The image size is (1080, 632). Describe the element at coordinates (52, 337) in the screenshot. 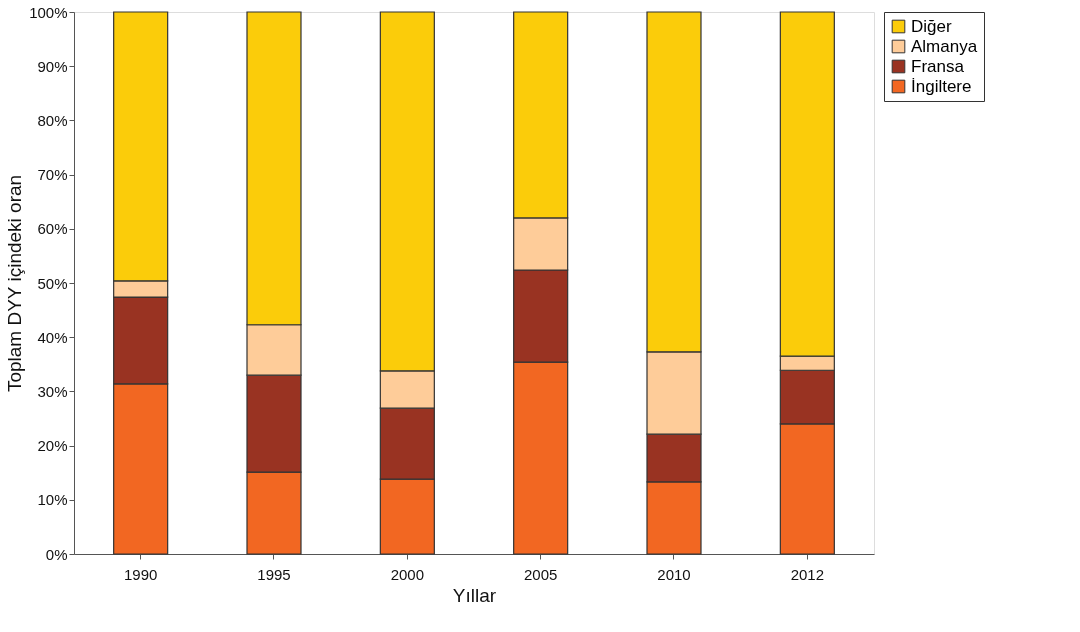

I see `y-tick-label: 40%` at that location.